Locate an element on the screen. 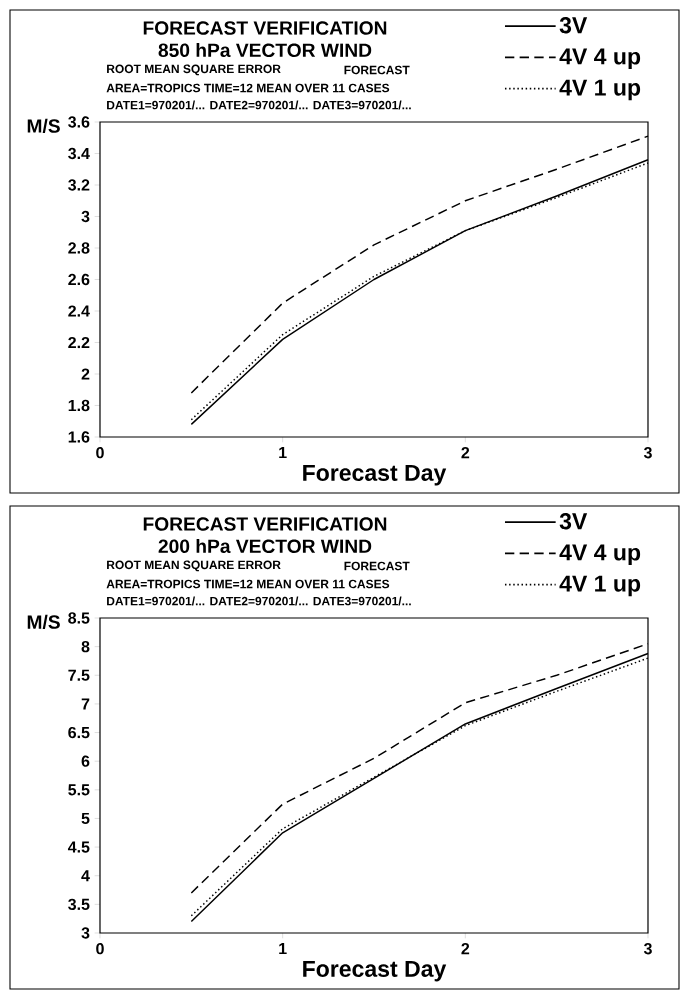  y-tick-label: 3.6 is located at coordinates (79, 122).